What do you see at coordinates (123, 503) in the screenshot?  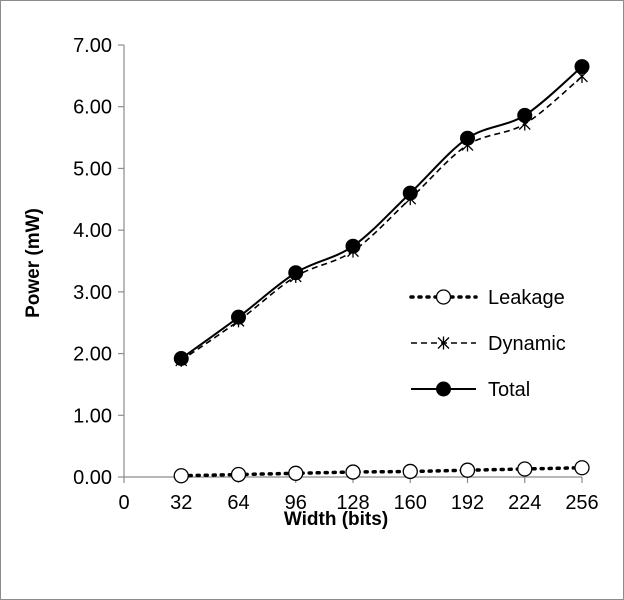 I see `x-tick-label: 0` at bounding box center [123, 503].